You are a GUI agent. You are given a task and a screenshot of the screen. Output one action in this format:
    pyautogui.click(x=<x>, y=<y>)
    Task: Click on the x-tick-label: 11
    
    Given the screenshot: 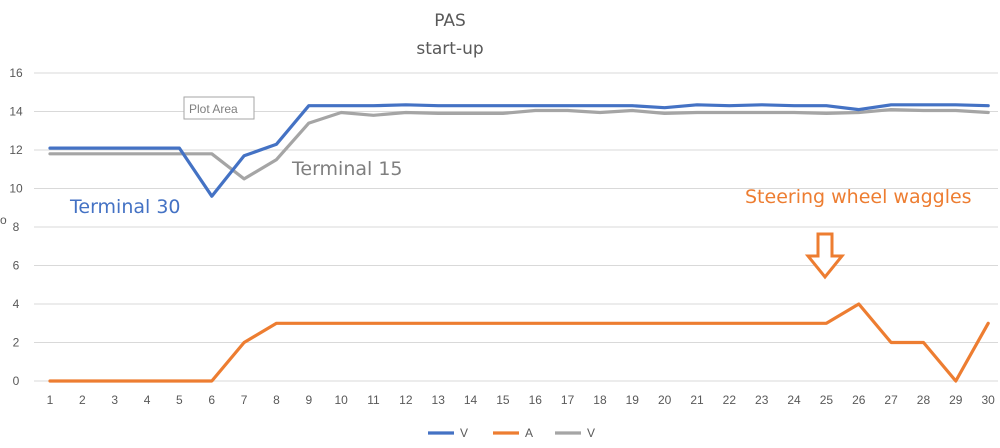 What is the action you would take?
    pyautogui.click(x=373, y=400)
    